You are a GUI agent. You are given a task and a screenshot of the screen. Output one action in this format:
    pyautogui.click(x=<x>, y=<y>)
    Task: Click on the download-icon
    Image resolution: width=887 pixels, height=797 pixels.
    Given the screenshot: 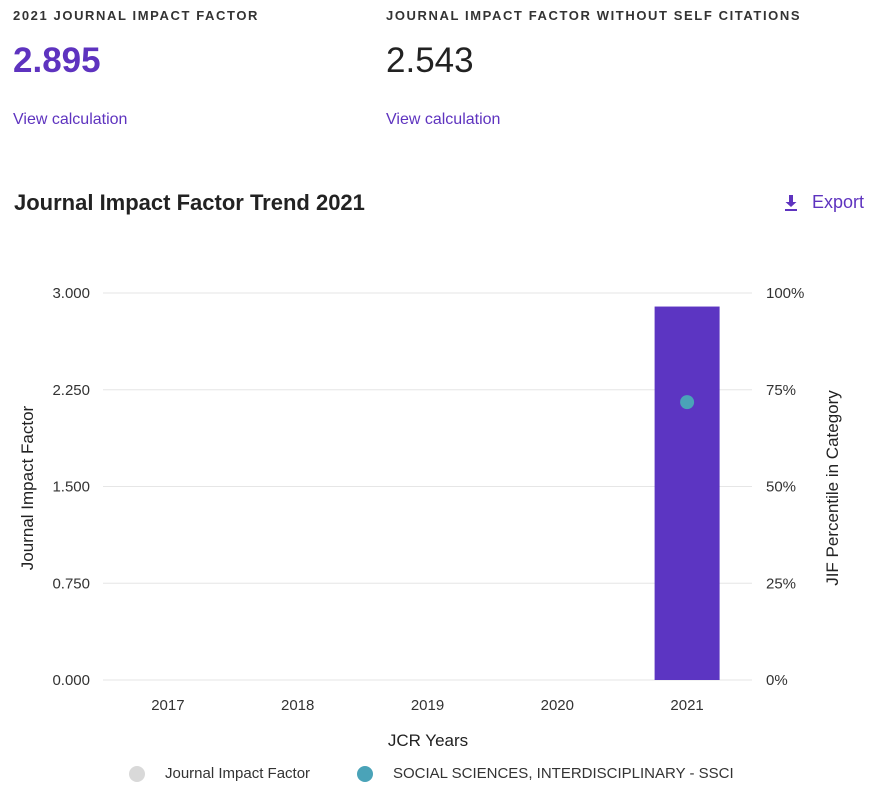 What is the action you would take?
    pyautogui.click(x=791, y=203)
    